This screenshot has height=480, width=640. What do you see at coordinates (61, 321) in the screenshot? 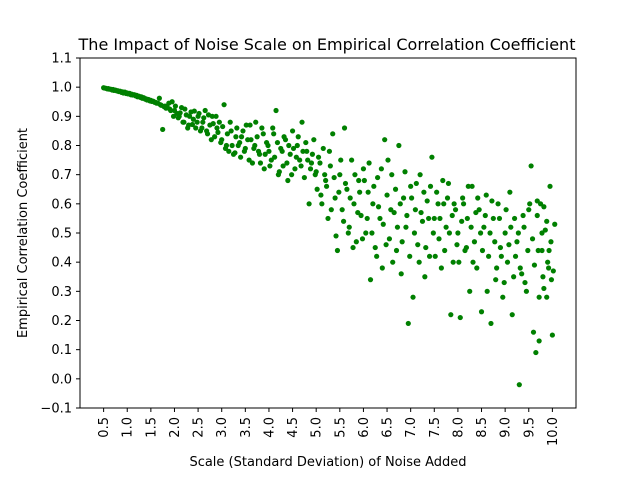
I see `y-tick-label: 0.2` at bounding box center [61, 321].